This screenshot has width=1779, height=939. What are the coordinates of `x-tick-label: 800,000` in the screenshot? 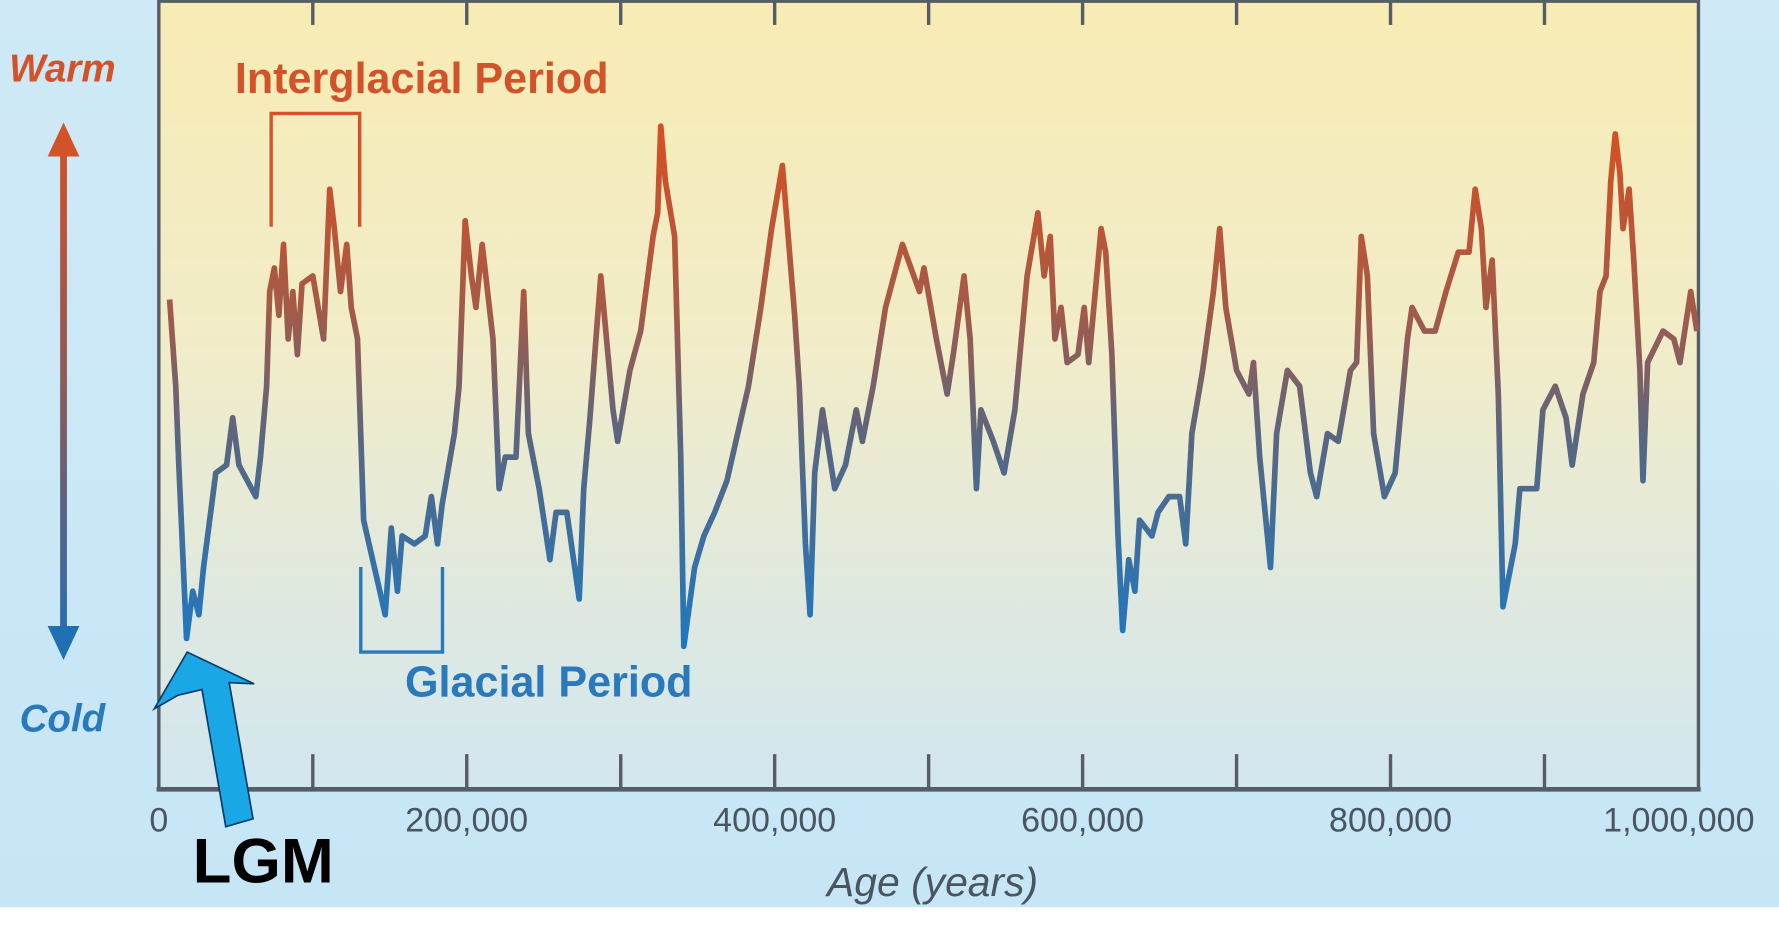 It's located at (1390, 820).